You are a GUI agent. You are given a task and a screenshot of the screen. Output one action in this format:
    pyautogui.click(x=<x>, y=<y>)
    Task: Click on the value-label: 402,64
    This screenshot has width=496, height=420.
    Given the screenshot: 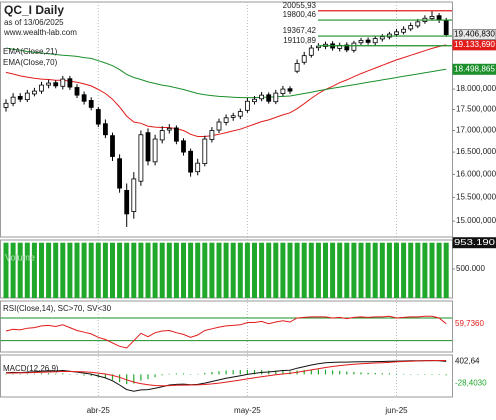 What is the action you would take?
    pyautogui.click(x=467, y=360)
    